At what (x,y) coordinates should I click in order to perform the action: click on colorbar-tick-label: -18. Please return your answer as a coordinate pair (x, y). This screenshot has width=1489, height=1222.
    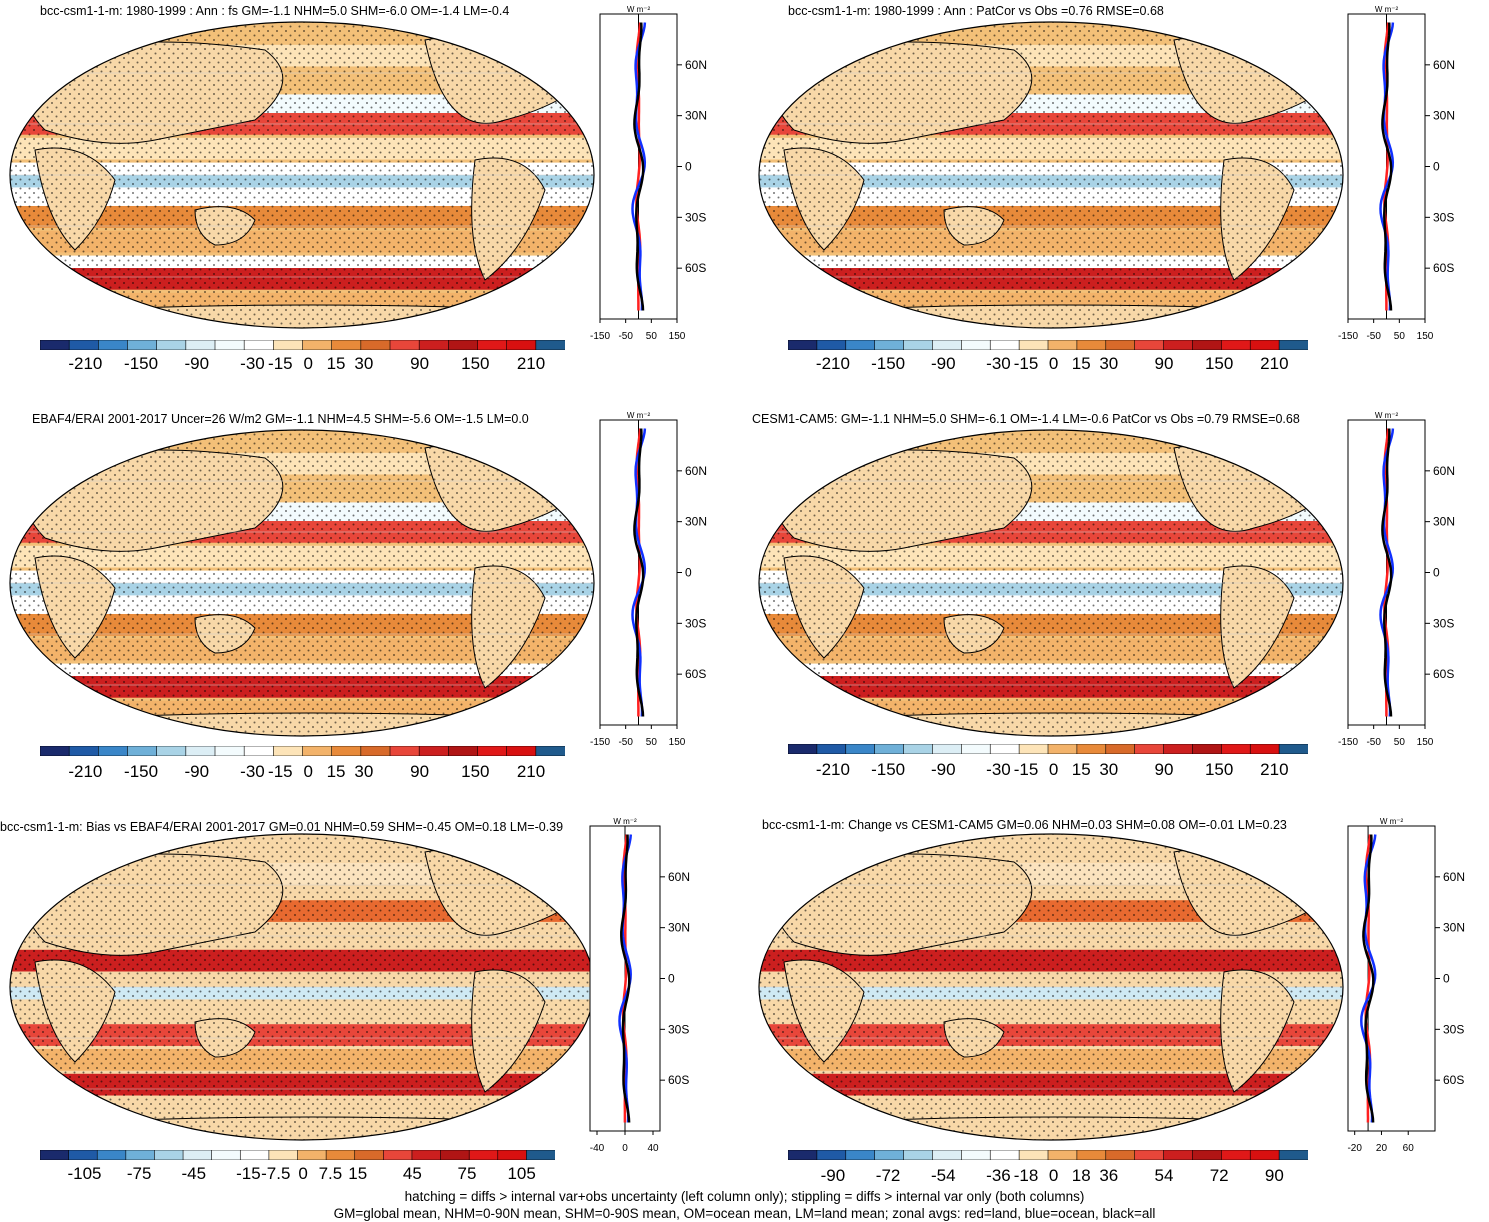
    Looking at the image, I should click on (1026, 1175).